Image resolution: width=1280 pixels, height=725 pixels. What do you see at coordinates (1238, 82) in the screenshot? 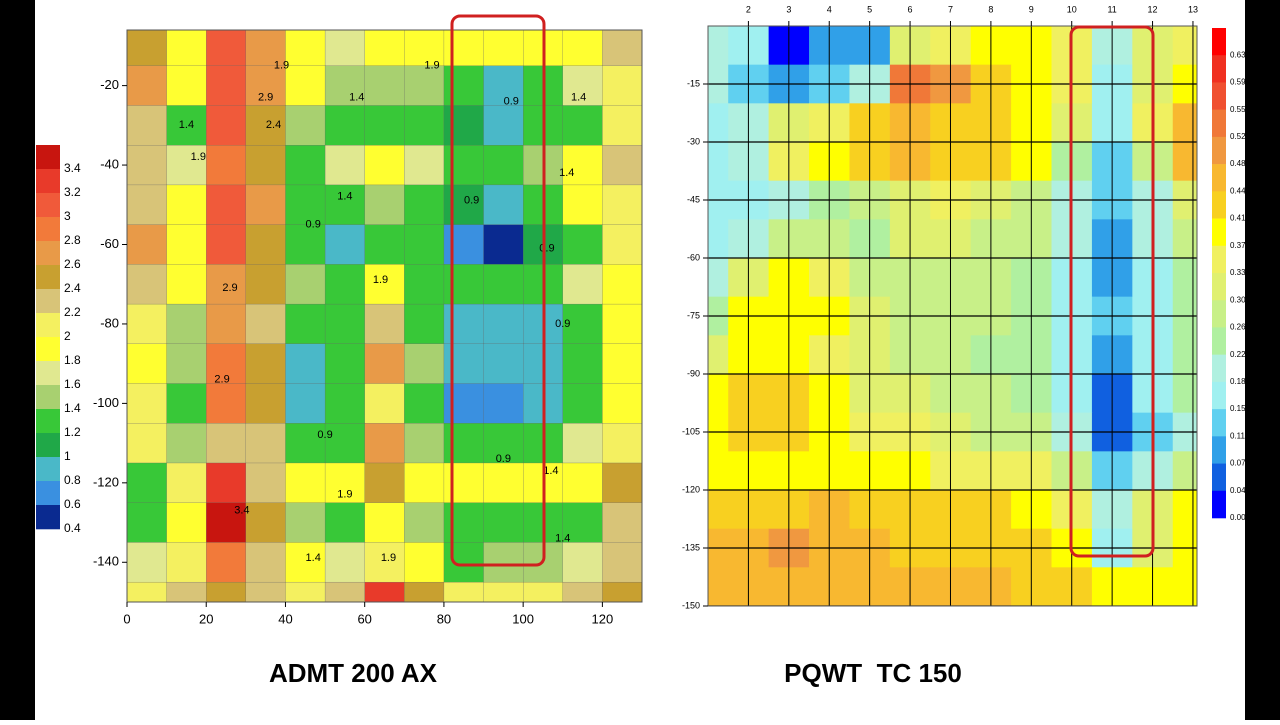
I see `colorbar-label: 0.59` at bounding box center [1238, 82].